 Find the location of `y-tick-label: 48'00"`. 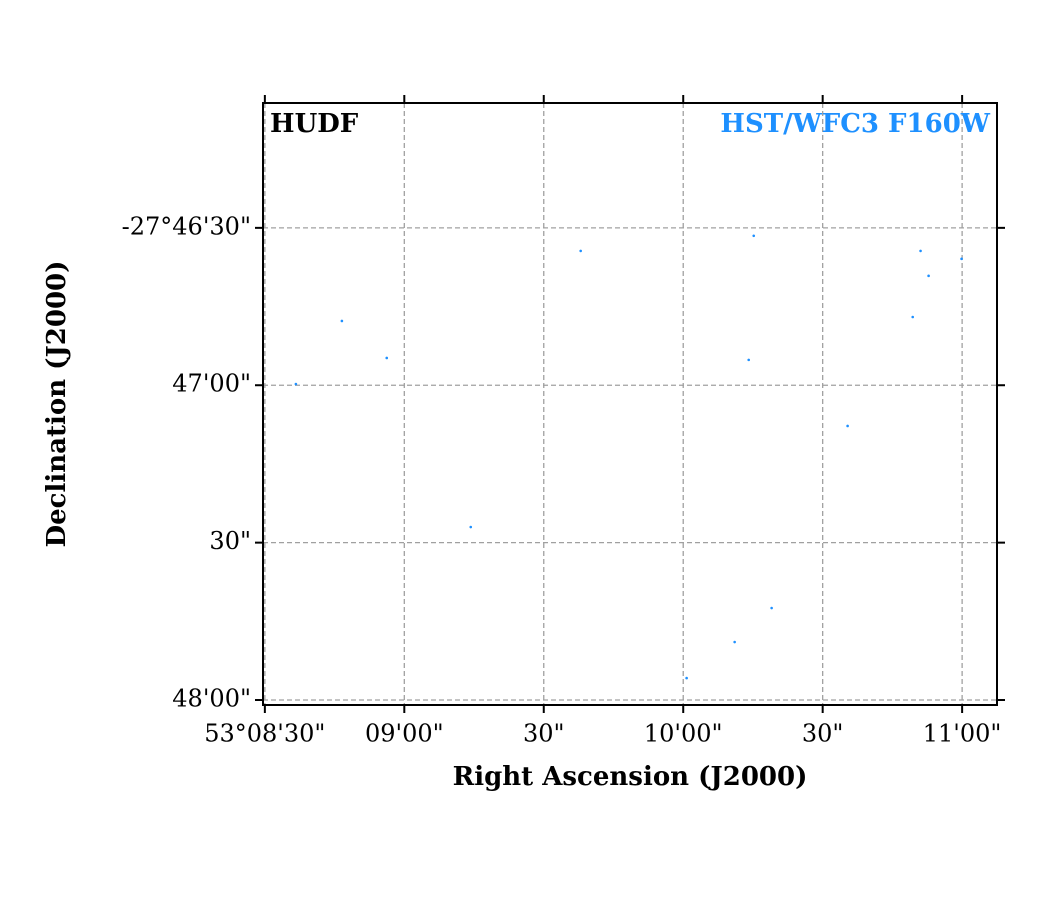

y-tick-label: 48'00" is located at coordinates (211, 699).